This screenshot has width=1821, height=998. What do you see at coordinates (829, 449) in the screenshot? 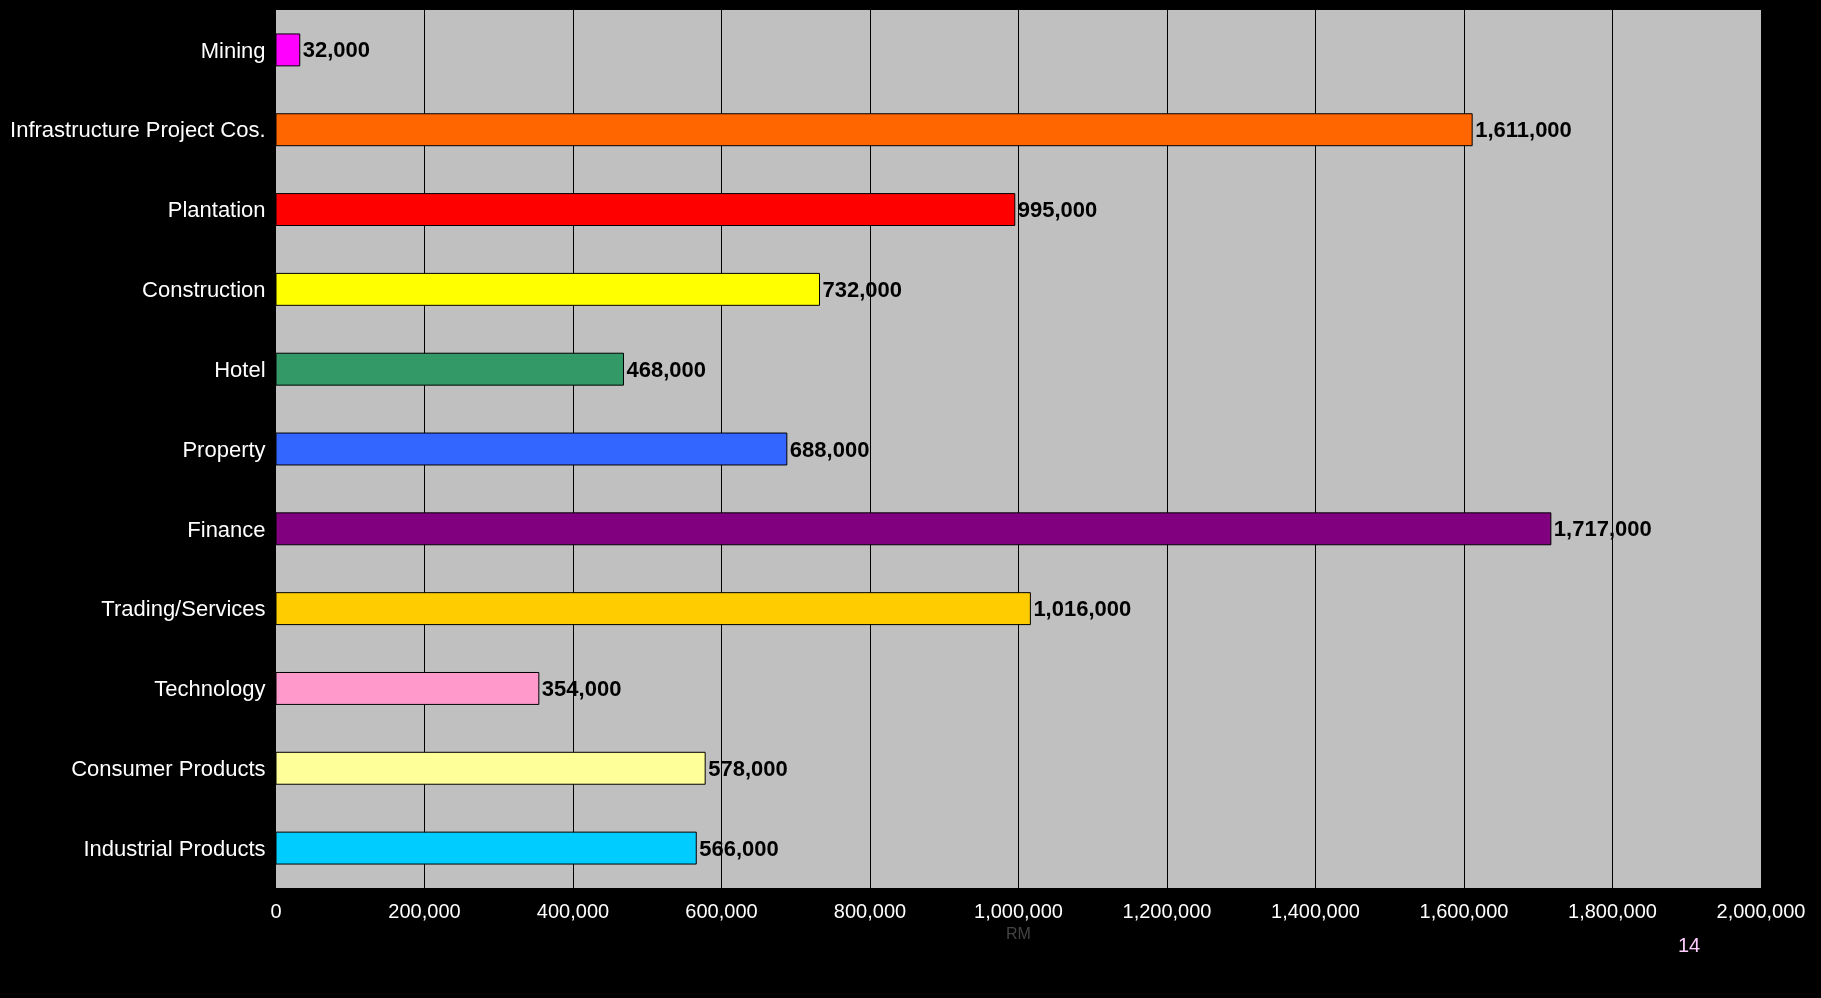
I see `data-label: 688,000` at bounding box center [829, 449].